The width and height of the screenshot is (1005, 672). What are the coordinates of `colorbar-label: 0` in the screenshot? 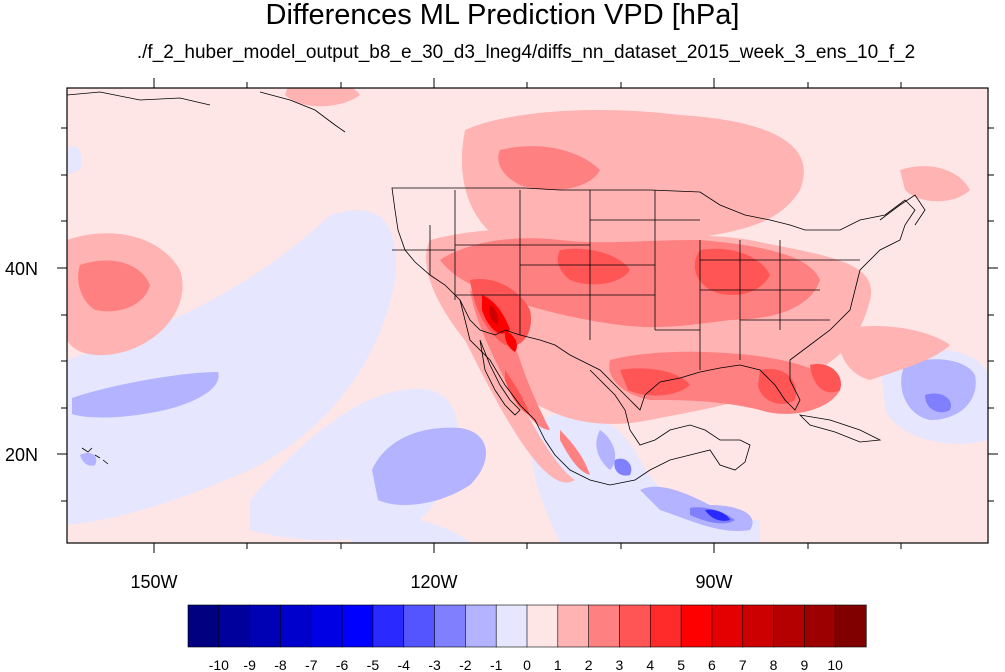 It's located at (527, 664).